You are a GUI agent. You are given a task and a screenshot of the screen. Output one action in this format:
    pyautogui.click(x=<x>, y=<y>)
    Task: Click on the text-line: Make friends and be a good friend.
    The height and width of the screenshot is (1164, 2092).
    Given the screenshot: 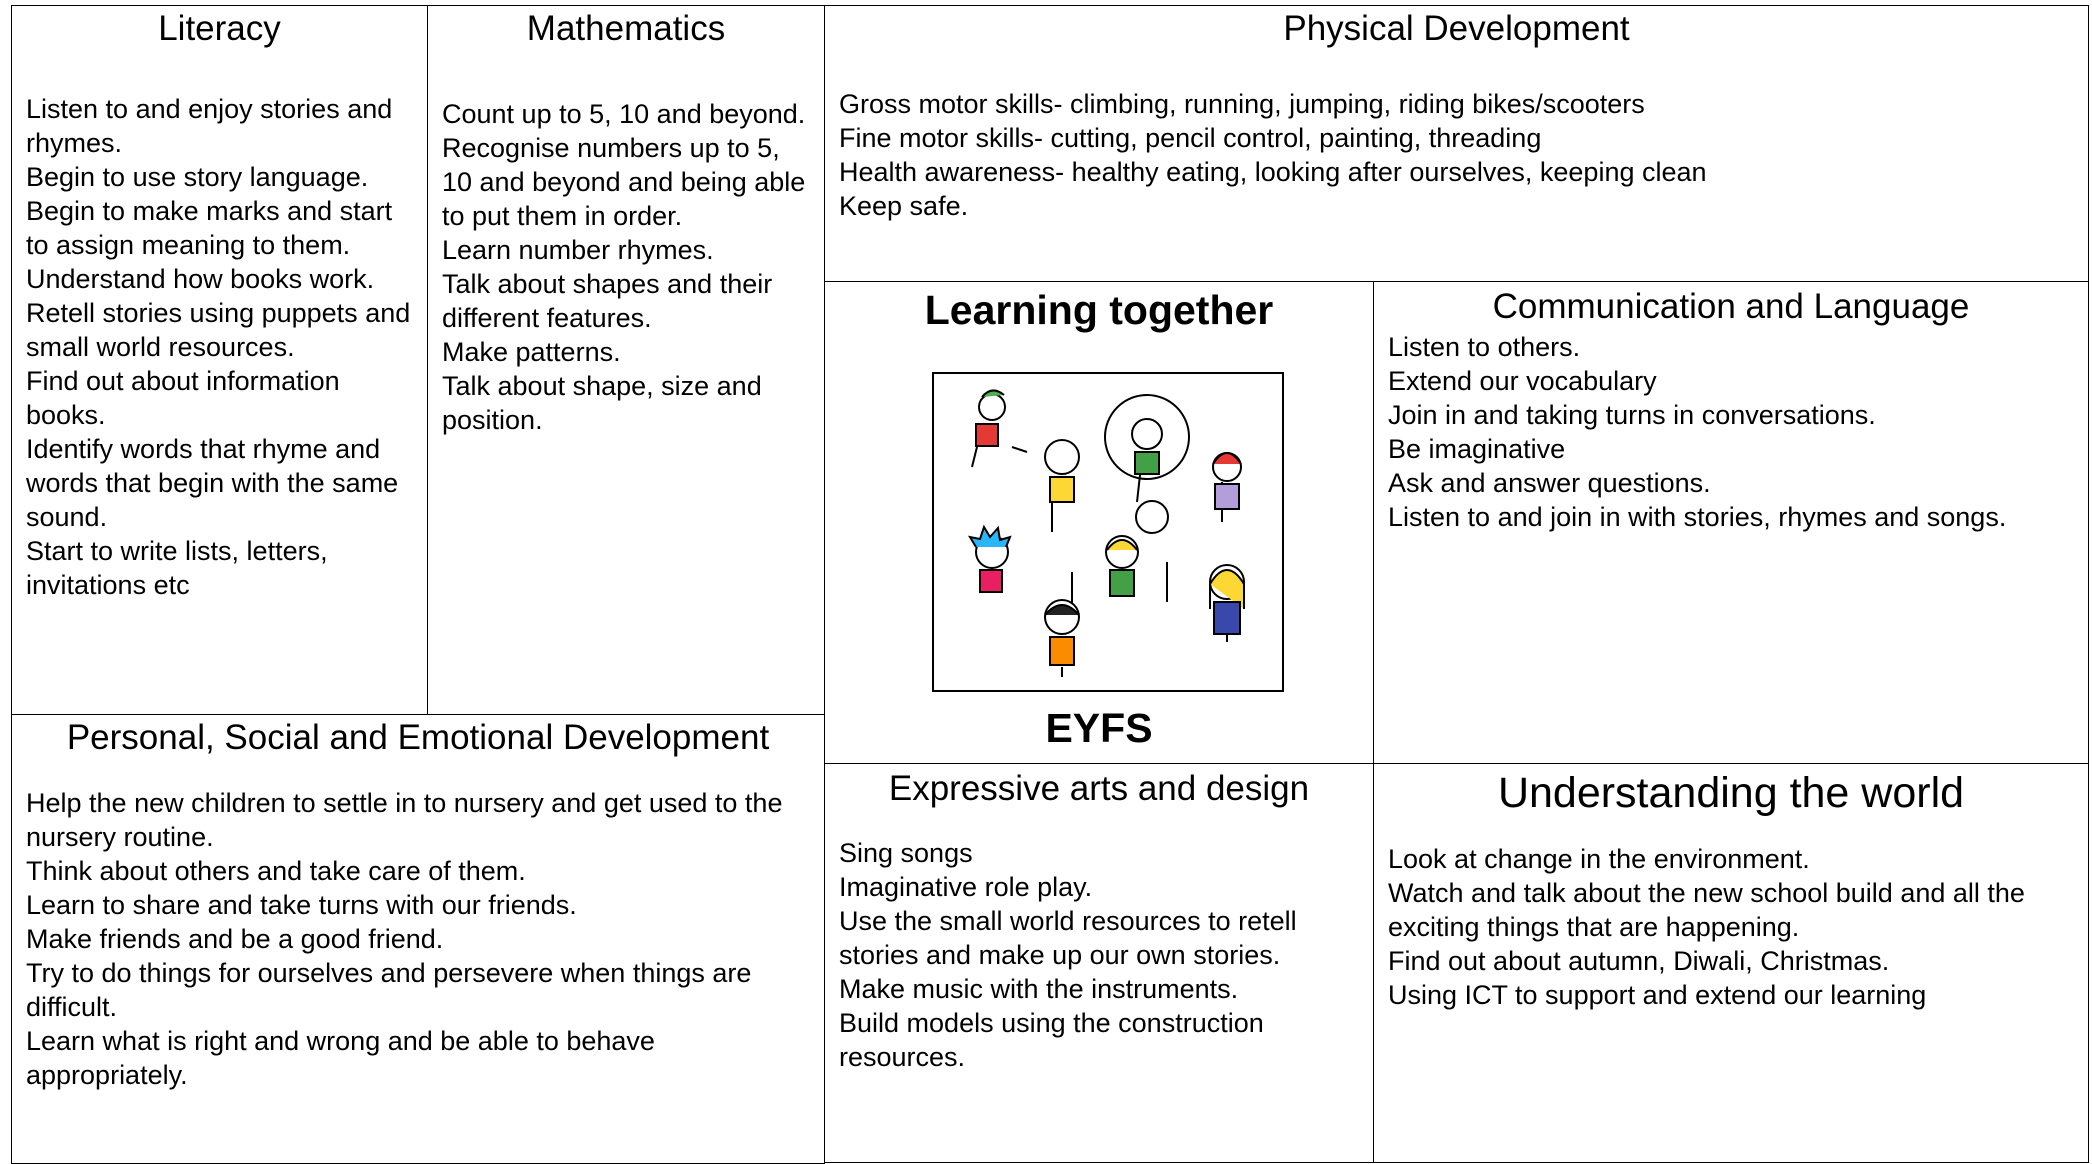 What is the action you would take?
    pyautogui.click(x=235, y=939)
    